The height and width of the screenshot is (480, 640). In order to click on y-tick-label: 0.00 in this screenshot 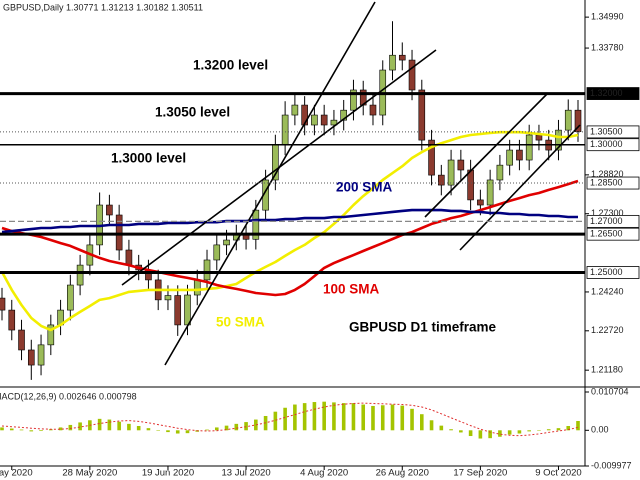, I will do `click(600, 430)`.